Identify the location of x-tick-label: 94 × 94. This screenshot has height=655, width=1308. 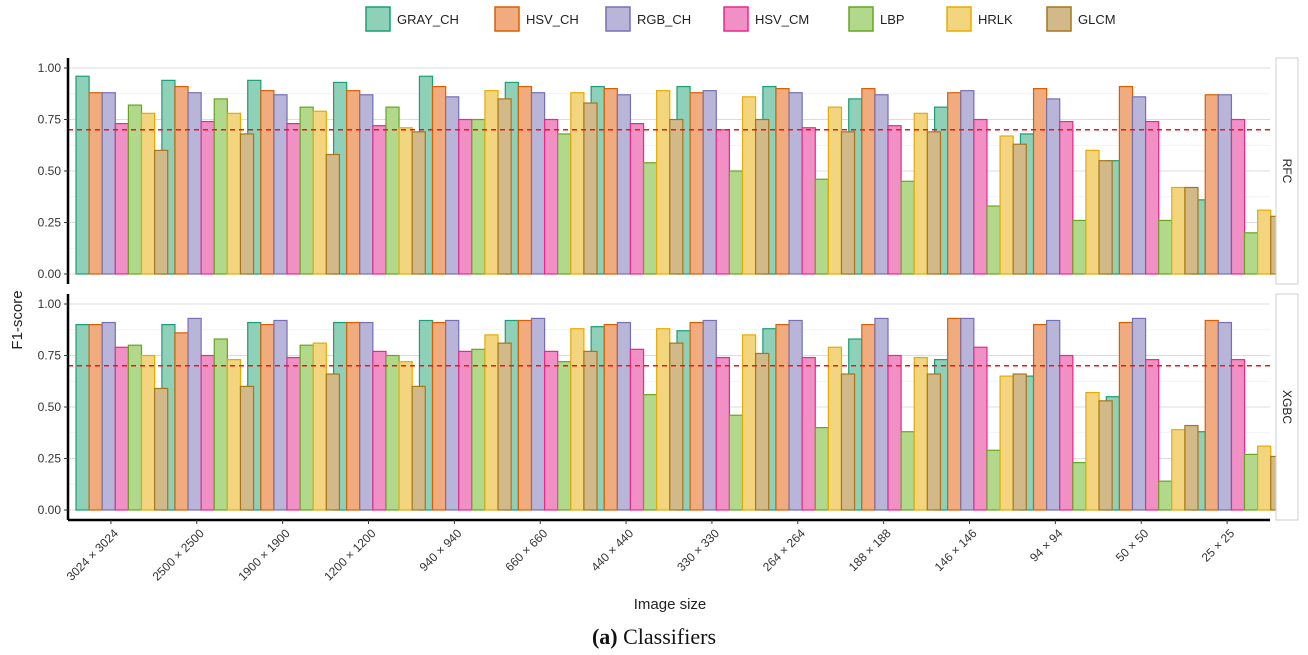
(1046, 545).